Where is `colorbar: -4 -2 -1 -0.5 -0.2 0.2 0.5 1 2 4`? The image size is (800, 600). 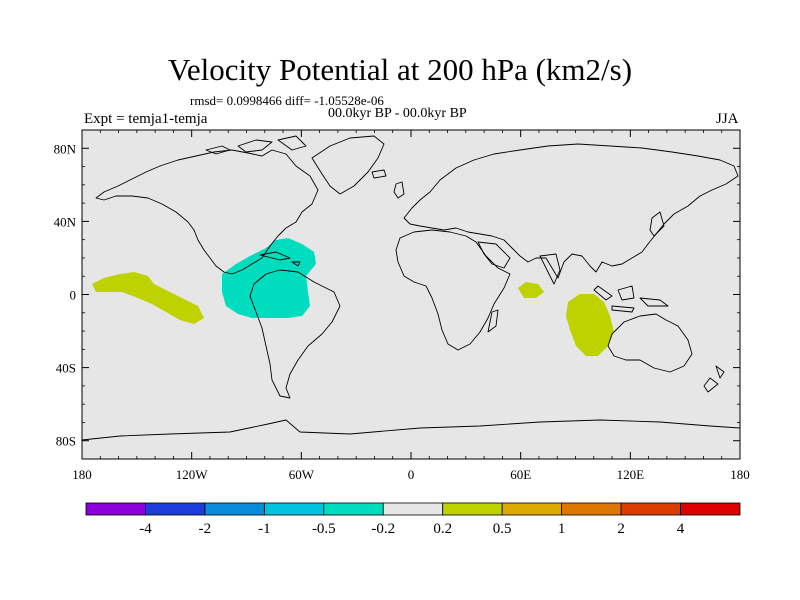 colorbar: -4 -2 -1 -0.5 -0.2 0.2 0.5 1 2 4 is located at coordinates (413, 519).